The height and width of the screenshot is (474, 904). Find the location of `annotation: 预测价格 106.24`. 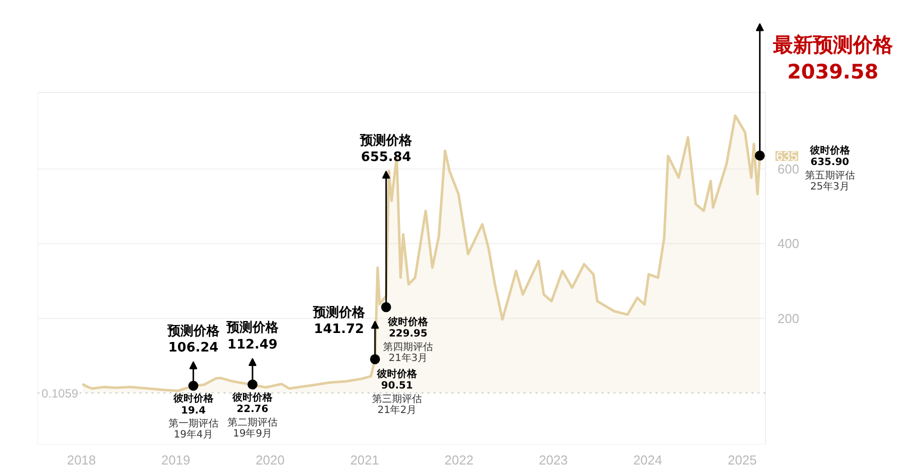

annotation: 预测价格 106.24 is located at coordinates (193, 340).